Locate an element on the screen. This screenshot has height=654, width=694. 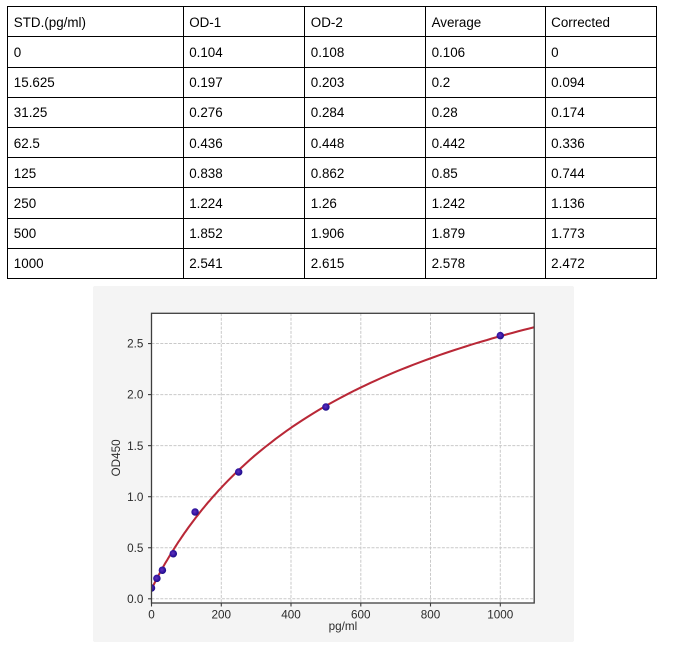
svg-text: 400 is located at coordinates (291, 614).